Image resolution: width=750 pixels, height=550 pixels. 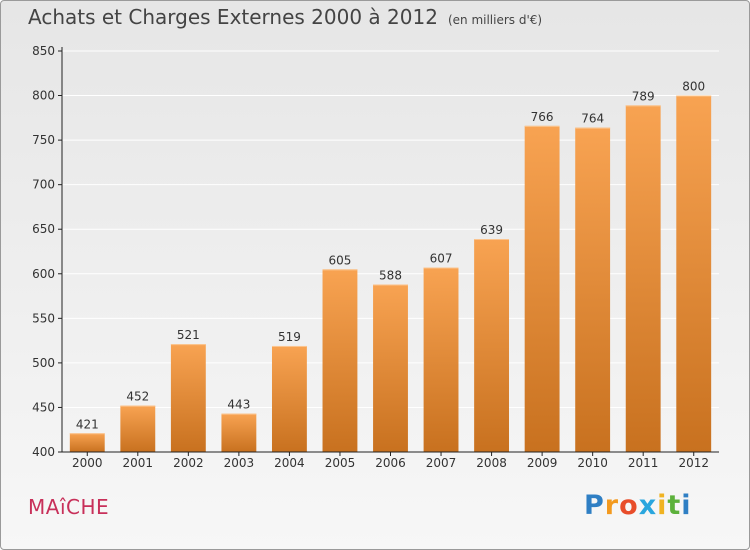 What do you see at coordinates (43, 363) in the screenshot?
I see `y-tick-label: 500` at bounding box center [43, 363].